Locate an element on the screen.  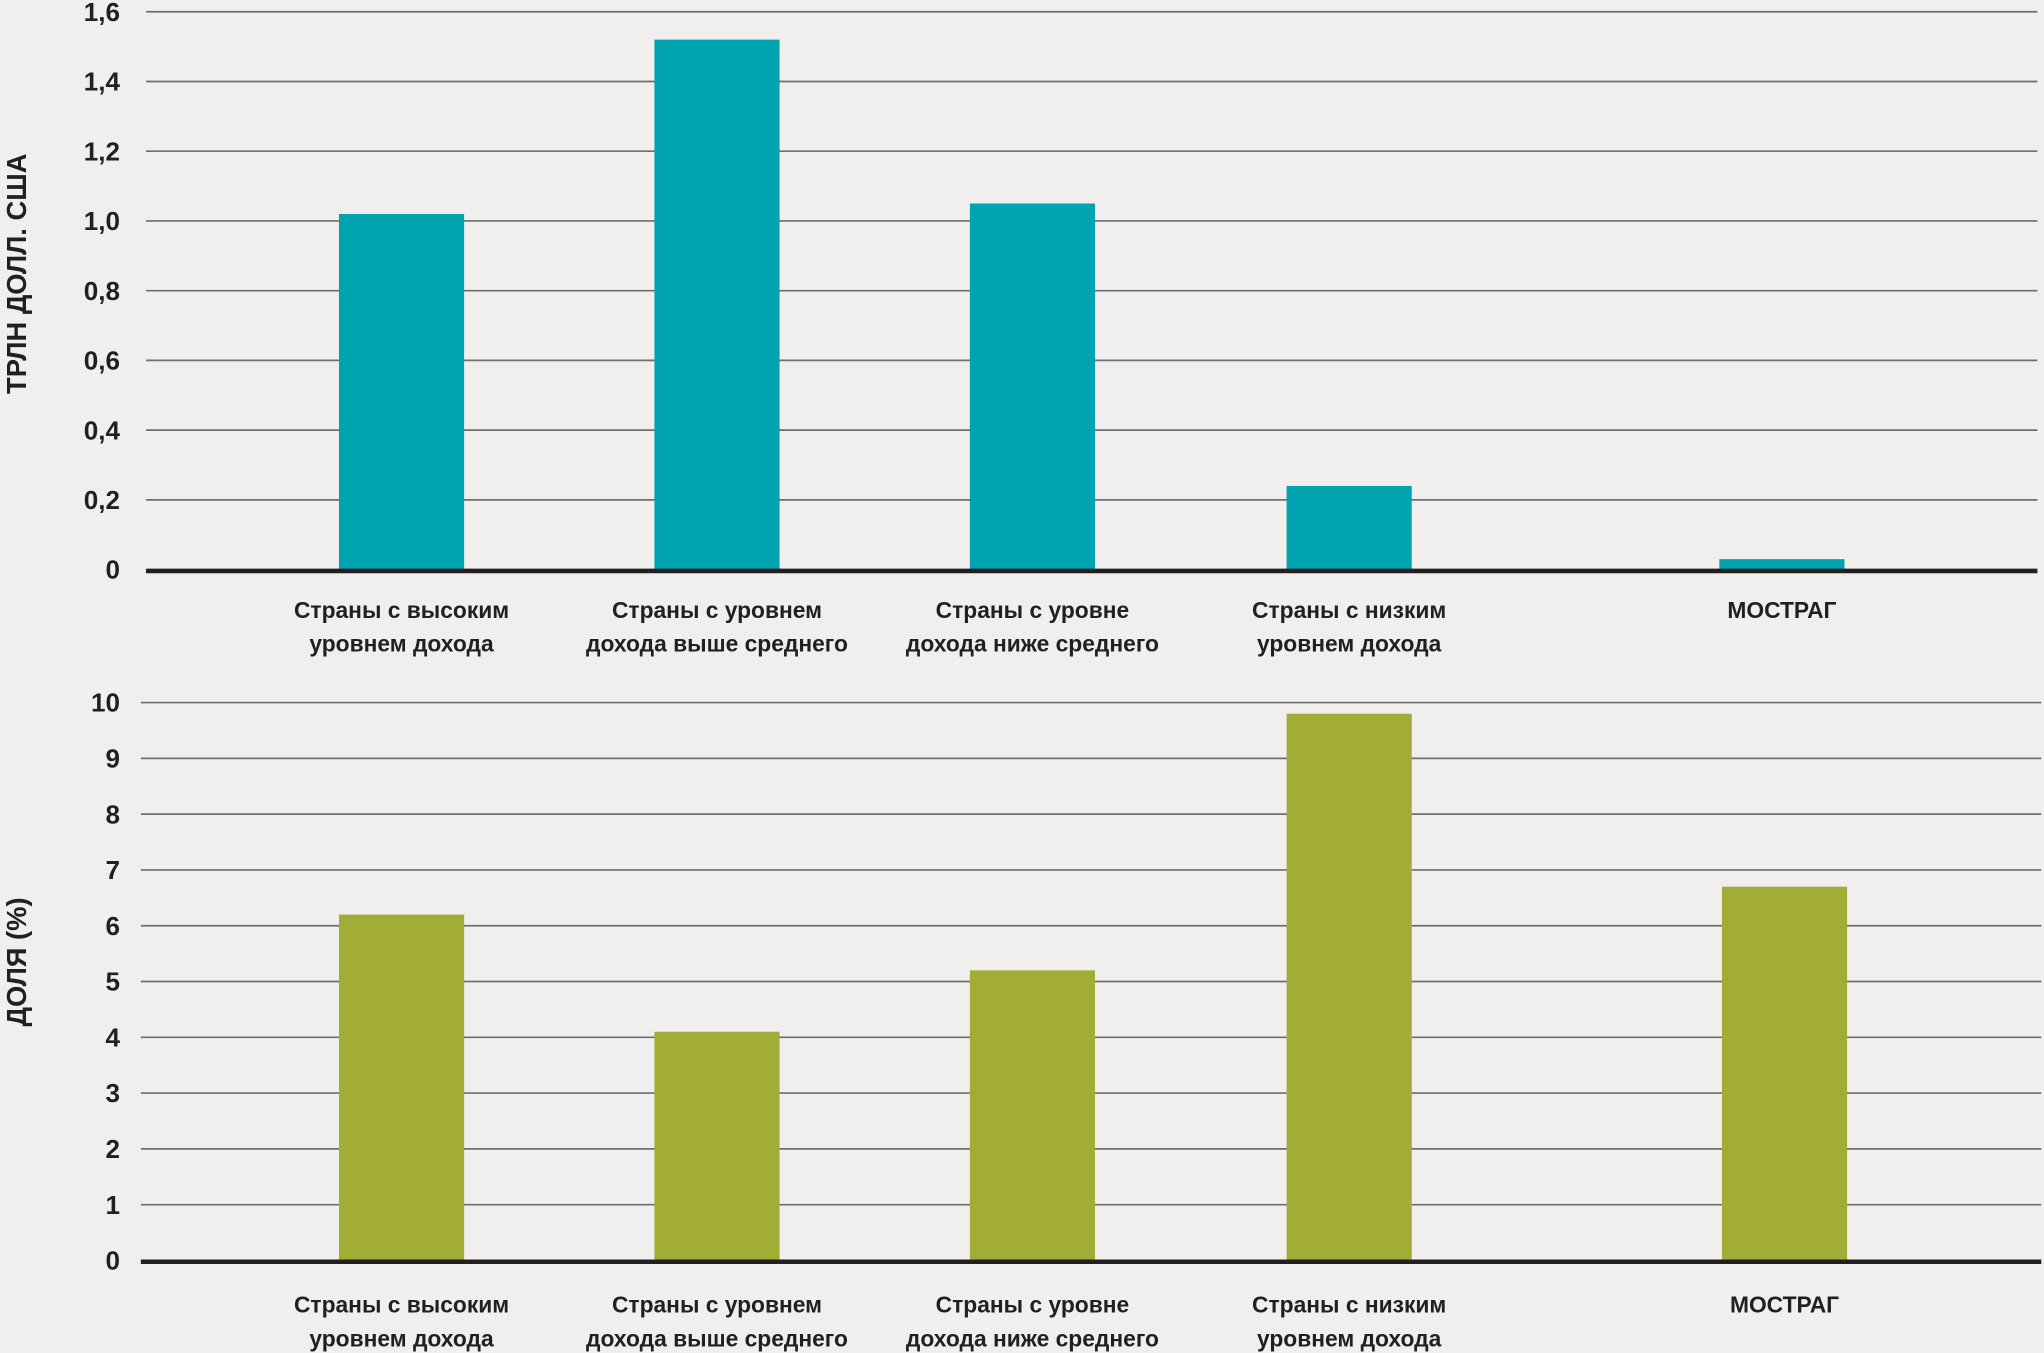
y-tick-label: 8 is located at coordinates (113, 814).